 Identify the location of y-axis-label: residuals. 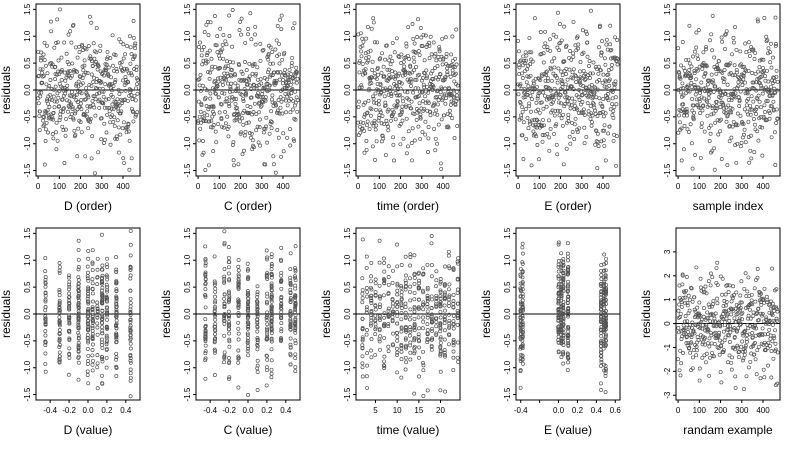
(646, 90).